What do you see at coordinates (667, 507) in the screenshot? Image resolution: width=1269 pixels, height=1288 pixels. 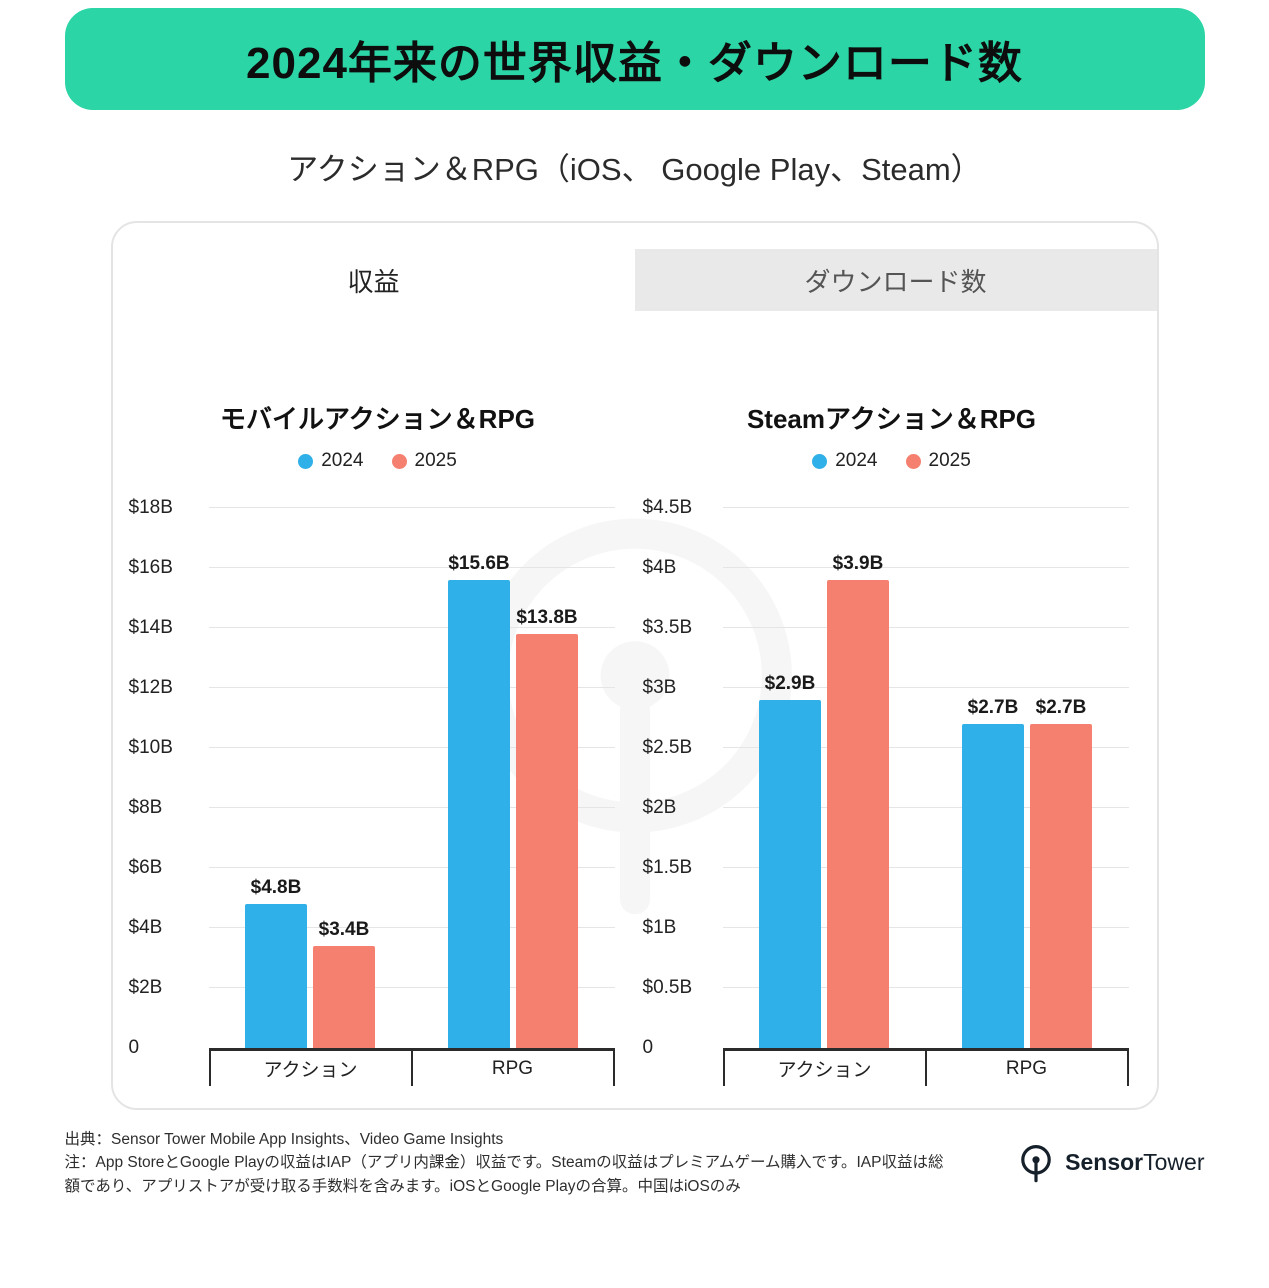 I see `y-axis-tick-label: $4.5B` at bounding box center [667, 507].